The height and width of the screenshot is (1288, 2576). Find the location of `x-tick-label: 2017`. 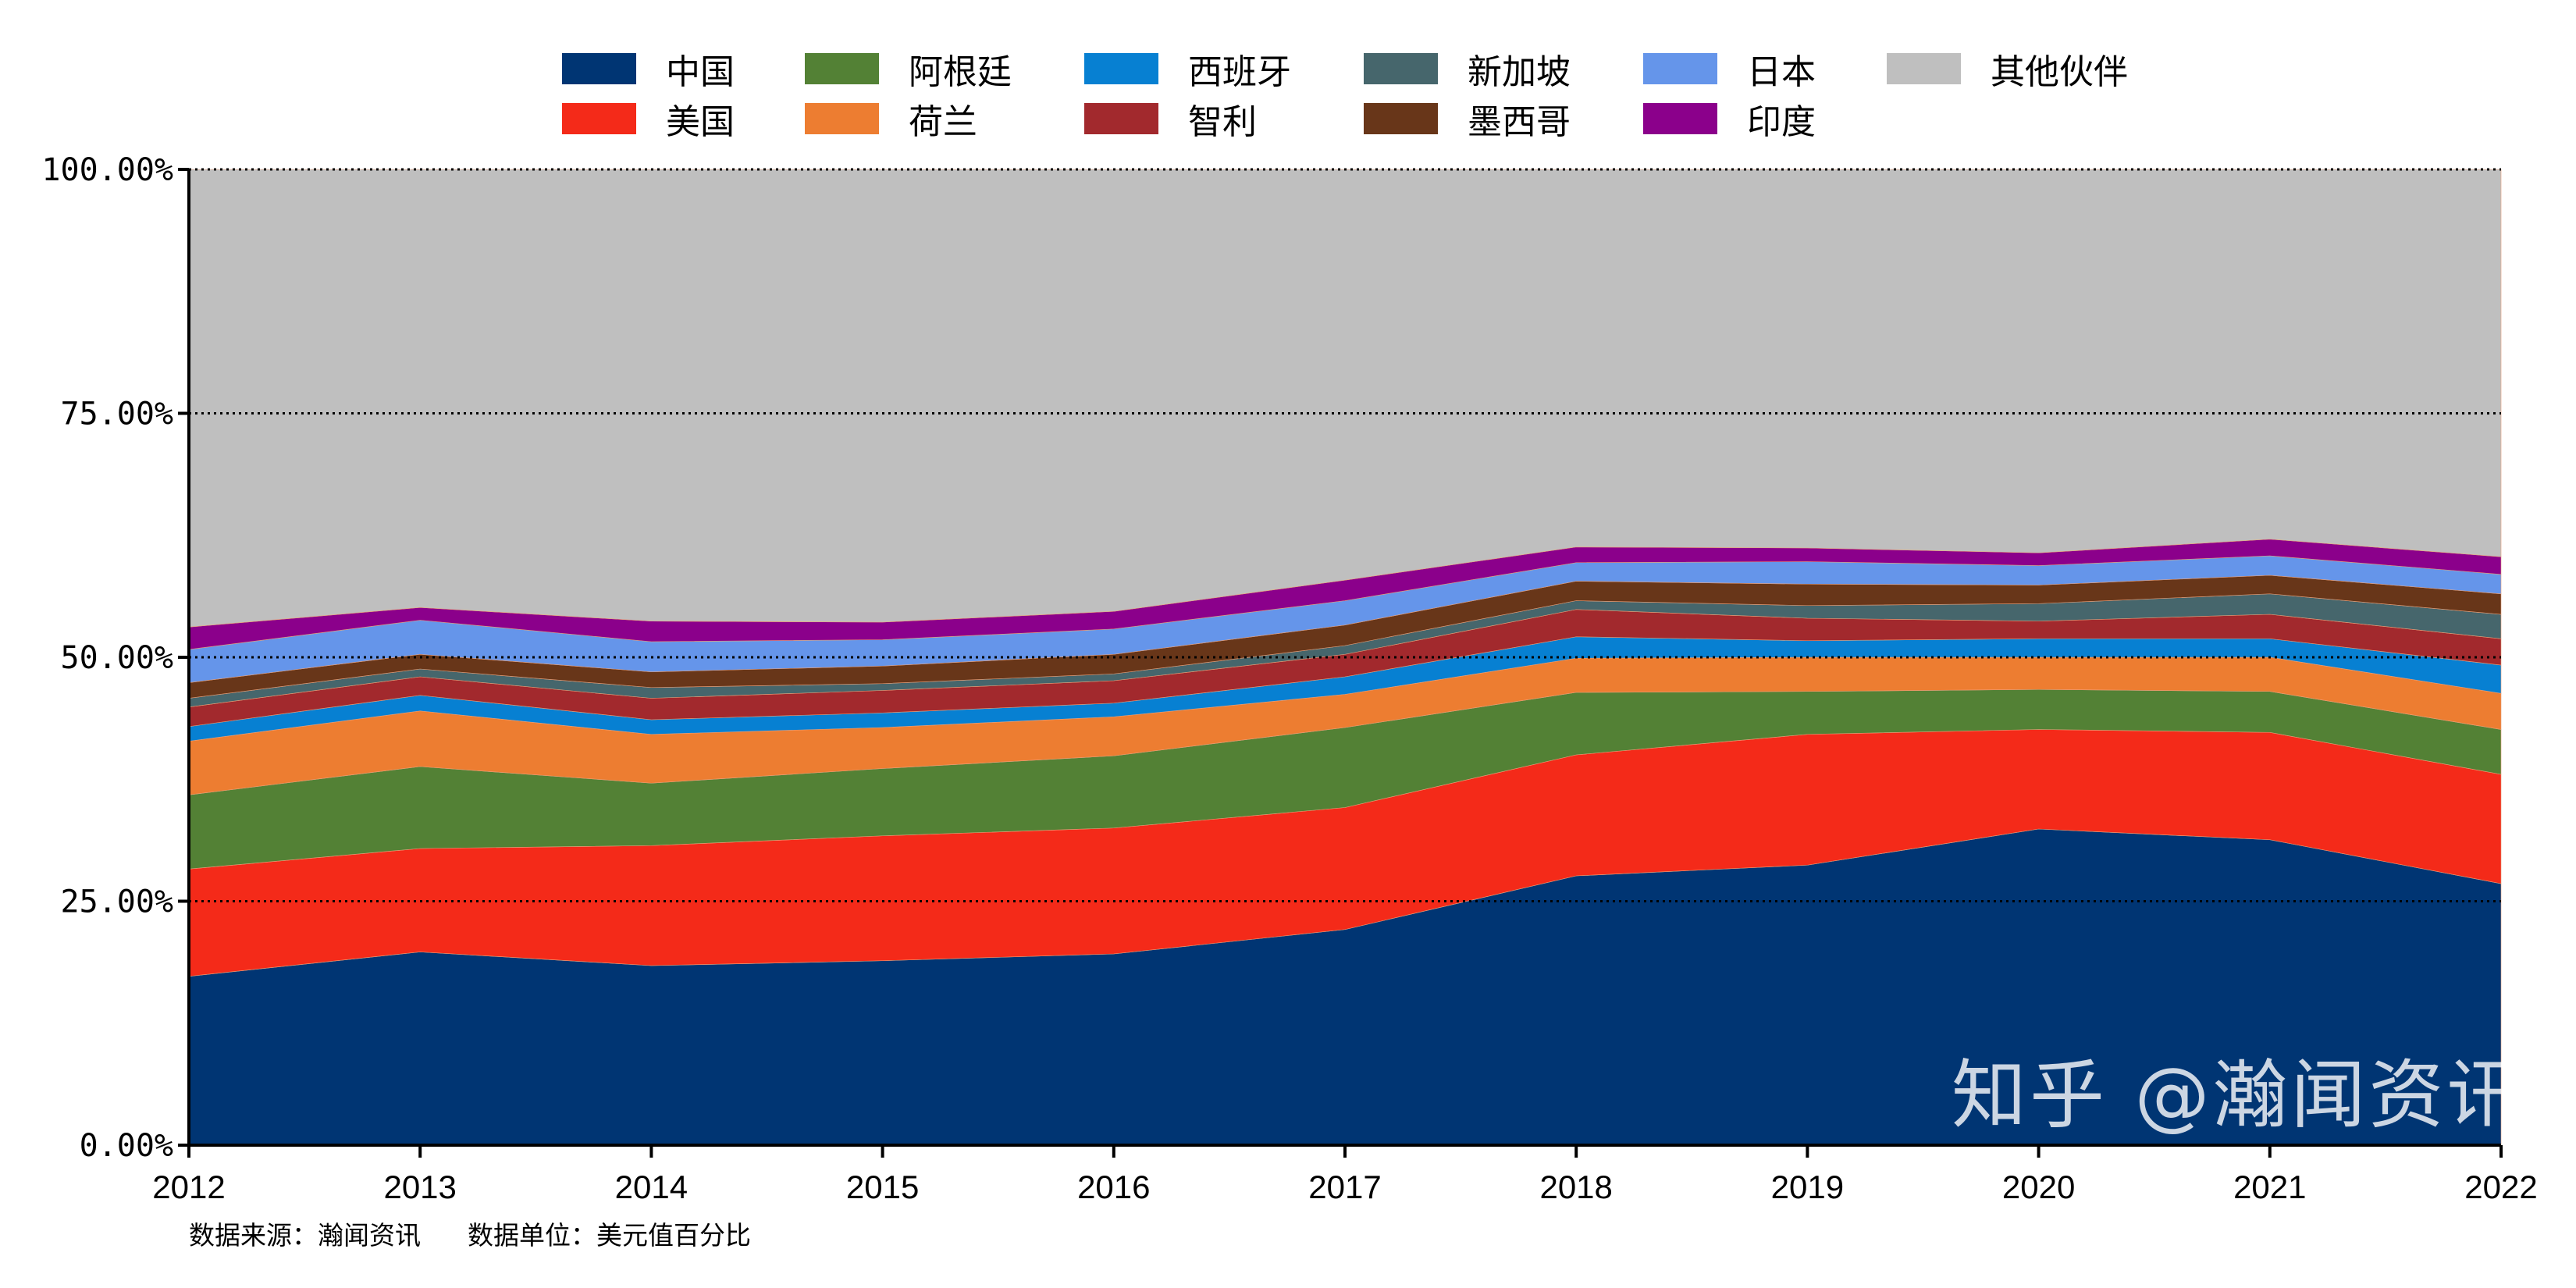

x-tick-label: 2017 is located at coordinates (1344, 1187).